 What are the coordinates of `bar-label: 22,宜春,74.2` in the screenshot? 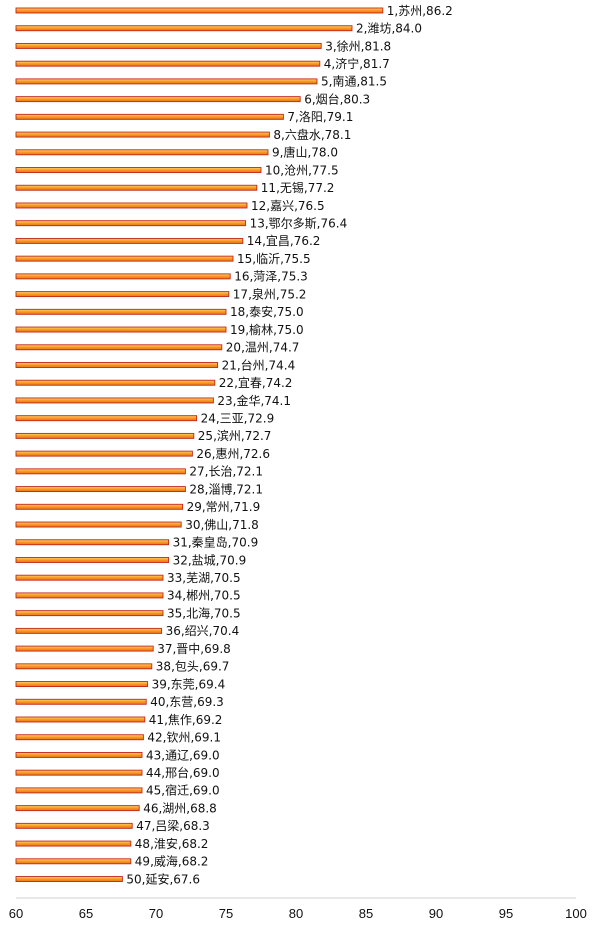 It's located at (256, 382).